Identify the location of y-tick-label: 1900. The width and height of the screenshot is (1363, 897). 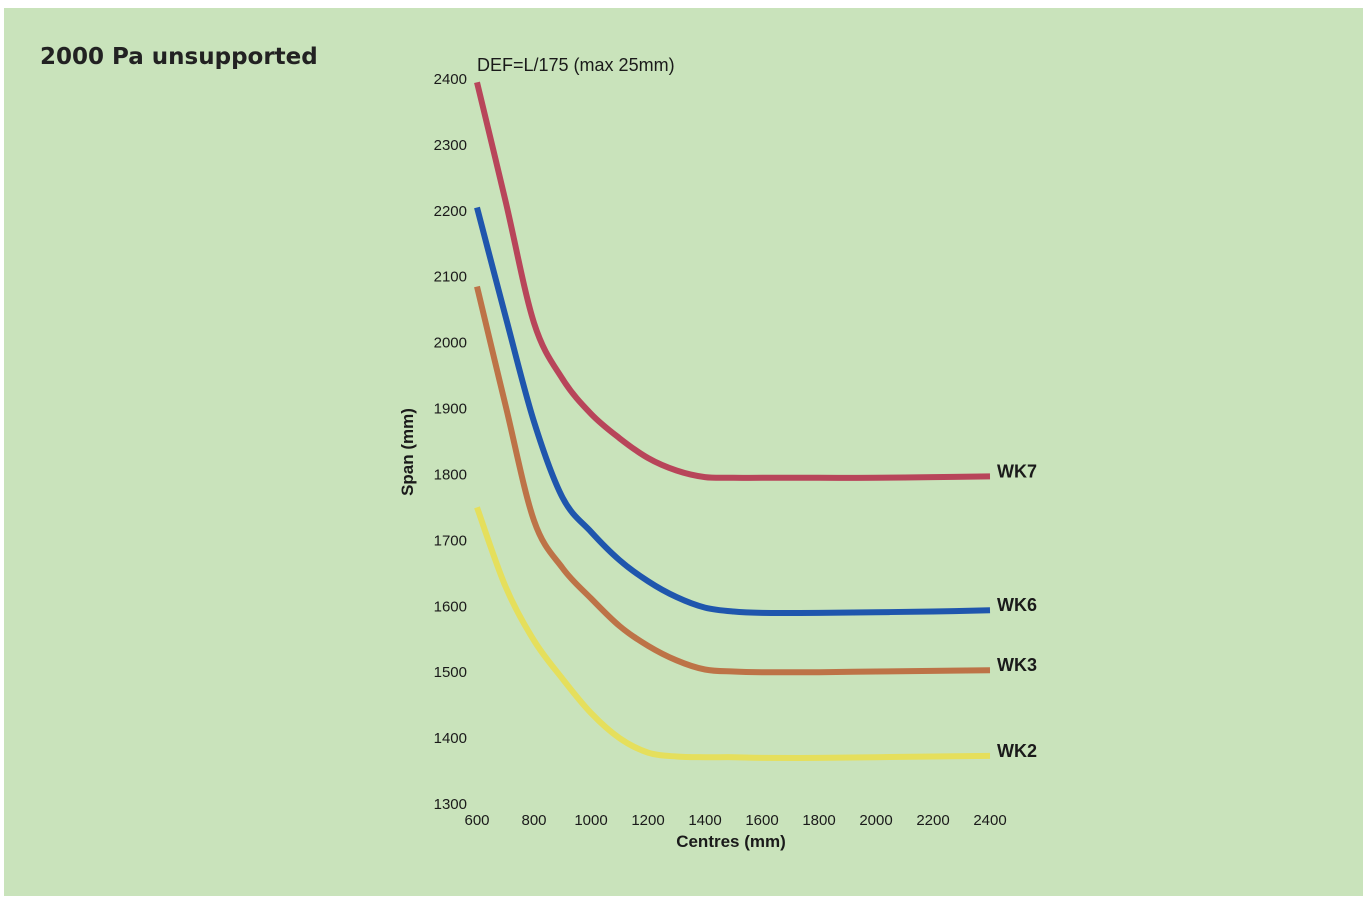
(450, 409).